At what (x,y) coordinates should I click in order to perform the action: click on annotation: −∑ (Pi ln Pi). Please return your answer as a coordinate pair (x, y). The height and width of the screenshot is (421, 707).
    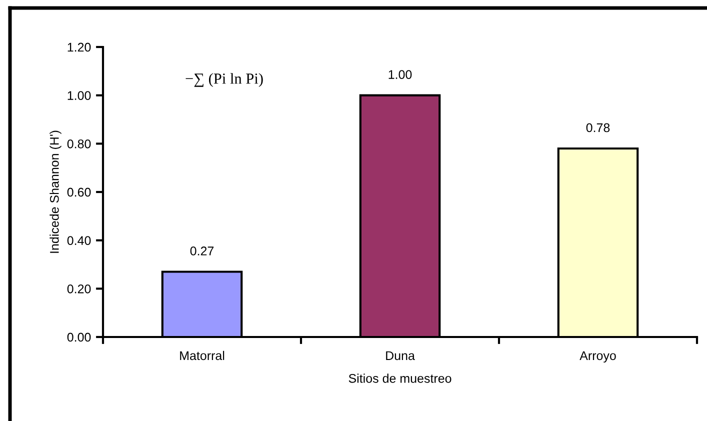
    Looking at the image, I should click on (224, 80).